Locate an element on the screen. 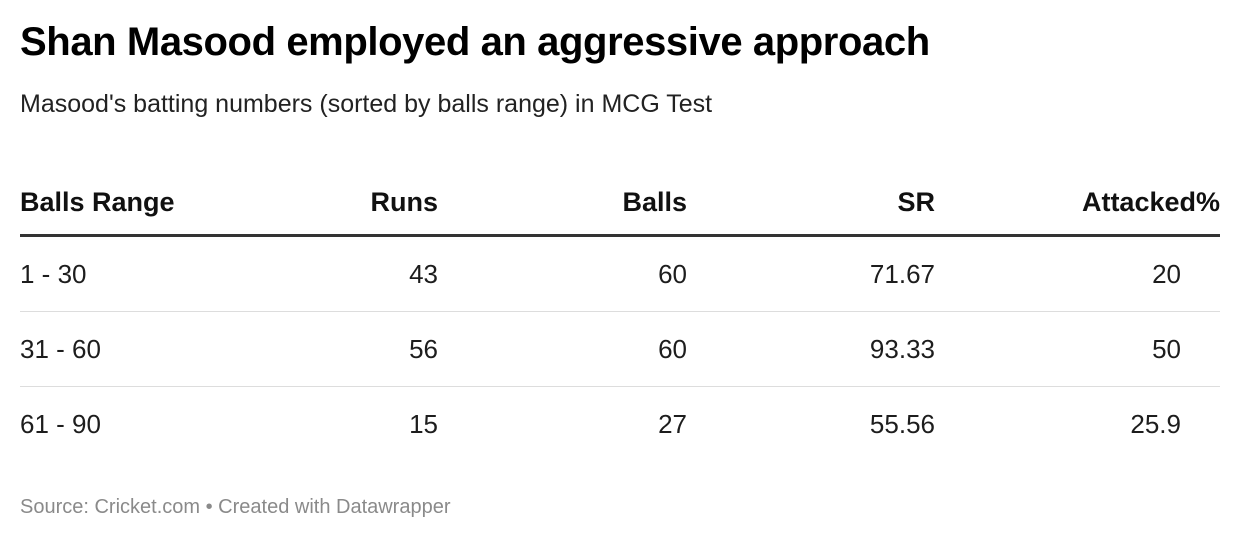  table-cell-balls-range: 31 - 60 is located at coordinates (60, 348).